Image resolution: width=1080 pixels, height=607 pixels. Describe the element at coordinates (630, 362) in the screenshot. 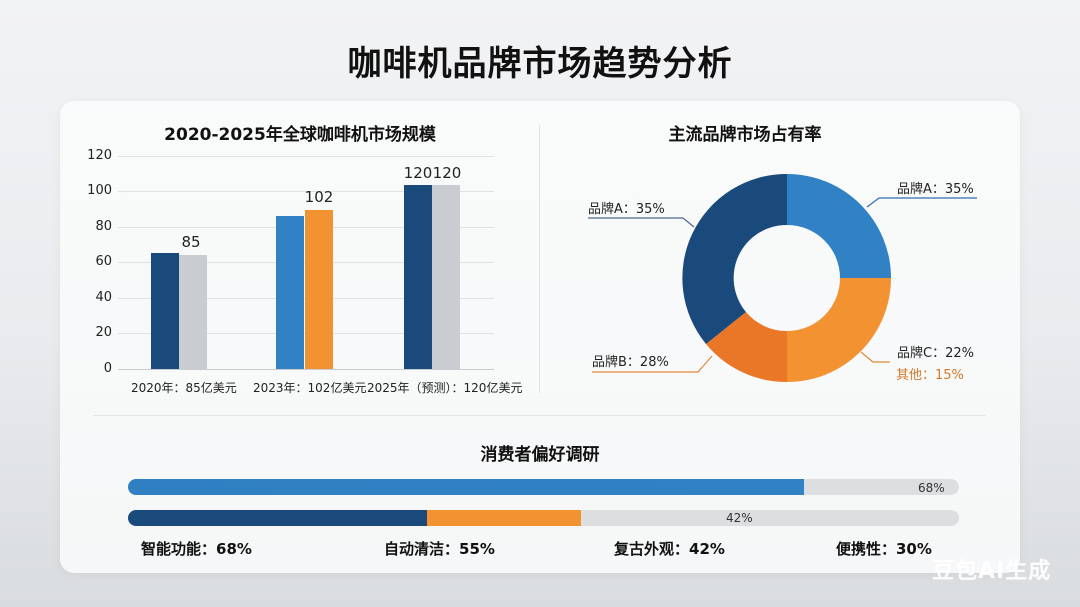

I see `pie-label-brand-b: 品牌B：28%` at that location.